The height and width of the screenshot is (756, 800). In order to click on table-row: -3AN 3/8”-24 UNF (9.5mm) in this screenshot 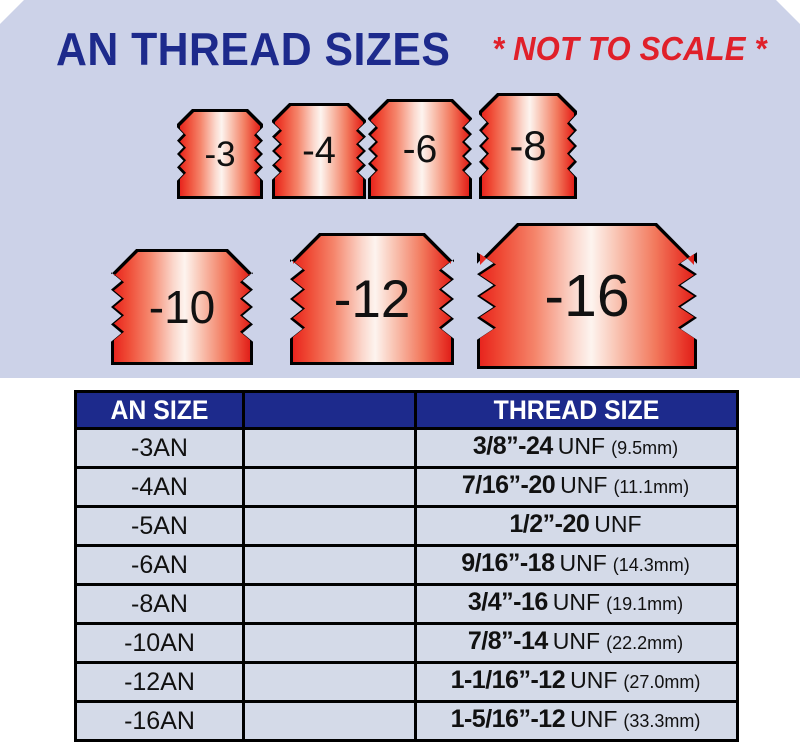, I will do `click(406, 448)`.